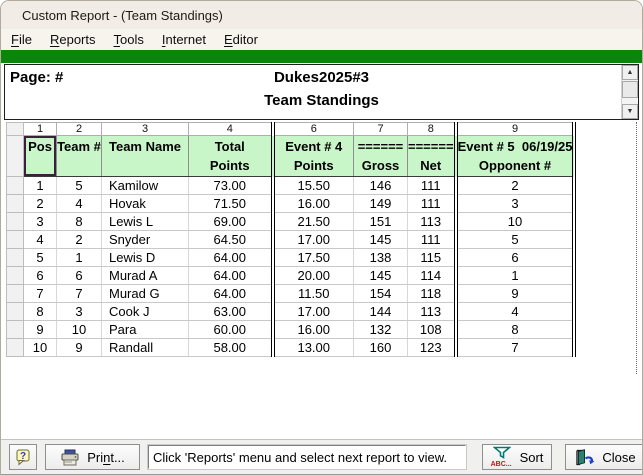 Image resolution: width=643 pixels, height=475 pixels. Describe the element at coordinates (312, 129) in the screenshot. I see `column-number: 6` at that location.